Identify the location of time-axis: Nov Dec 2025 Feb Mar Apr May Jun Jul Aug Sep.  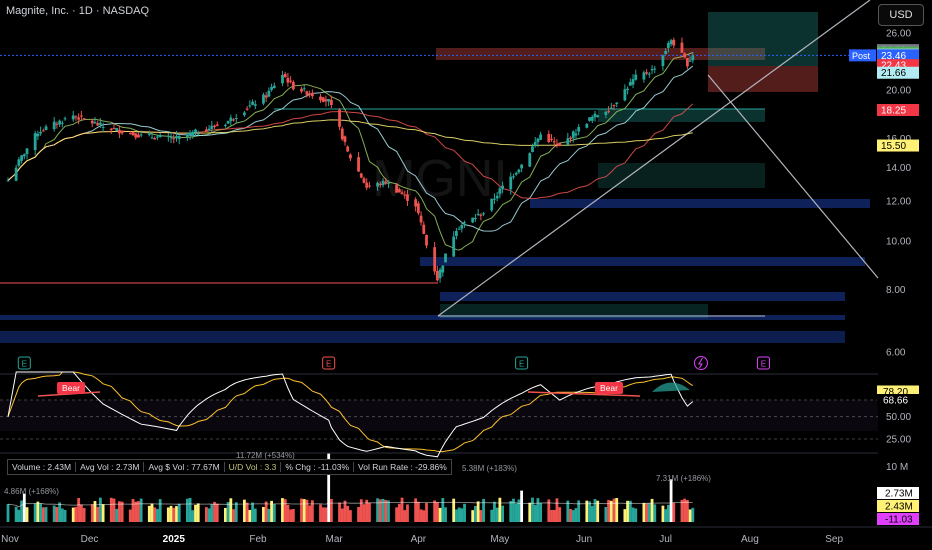
(466, 535).